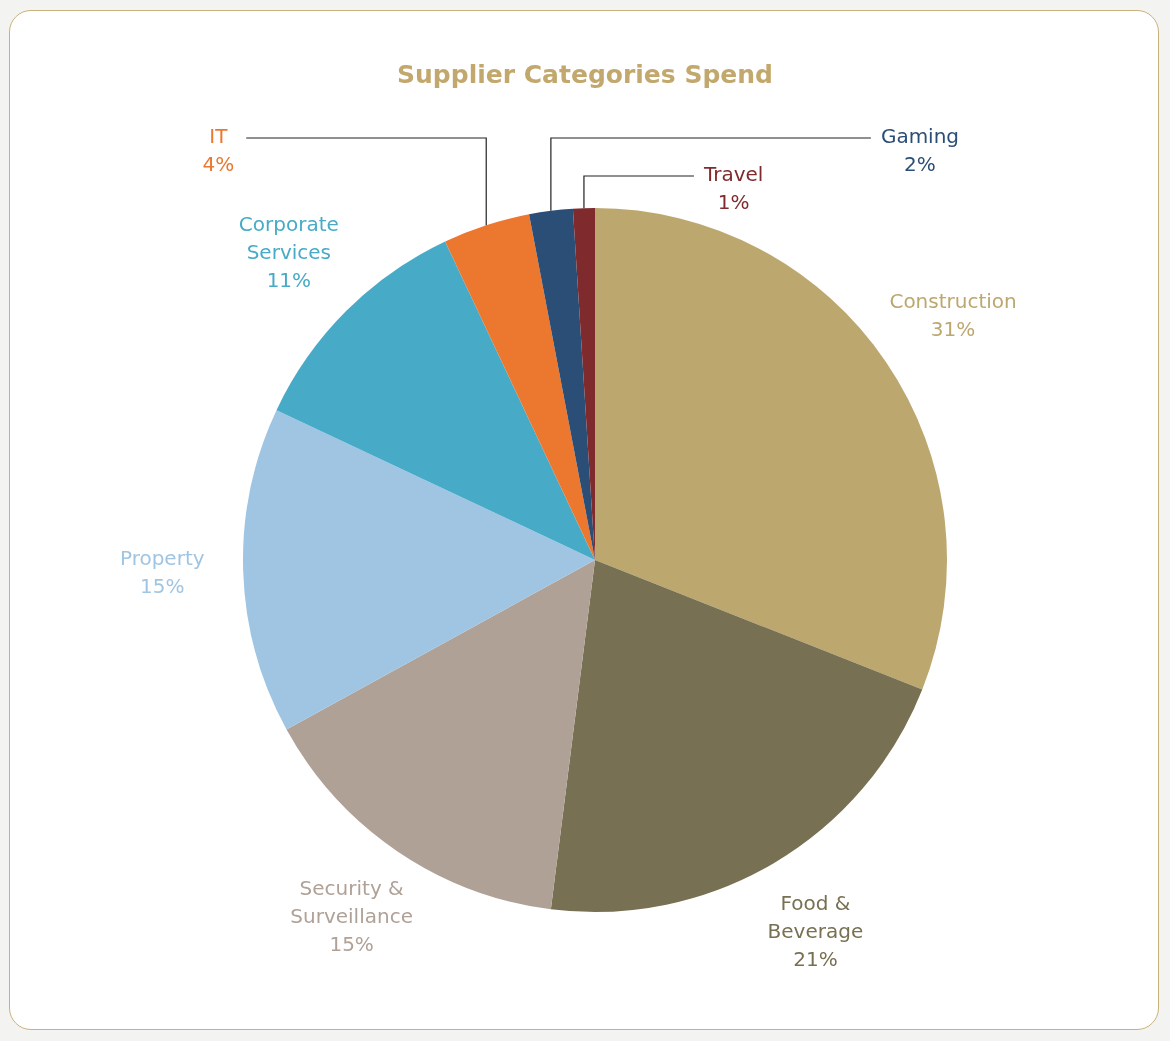  I want to click on slice-label: Travel, so click(733, 174).